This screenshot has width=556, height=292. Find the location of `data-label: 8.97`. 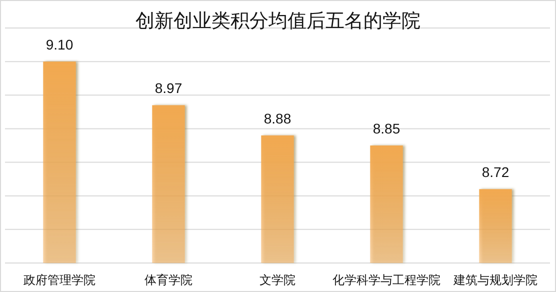

data-label: 8.97 is located at coordinates (168, 88).